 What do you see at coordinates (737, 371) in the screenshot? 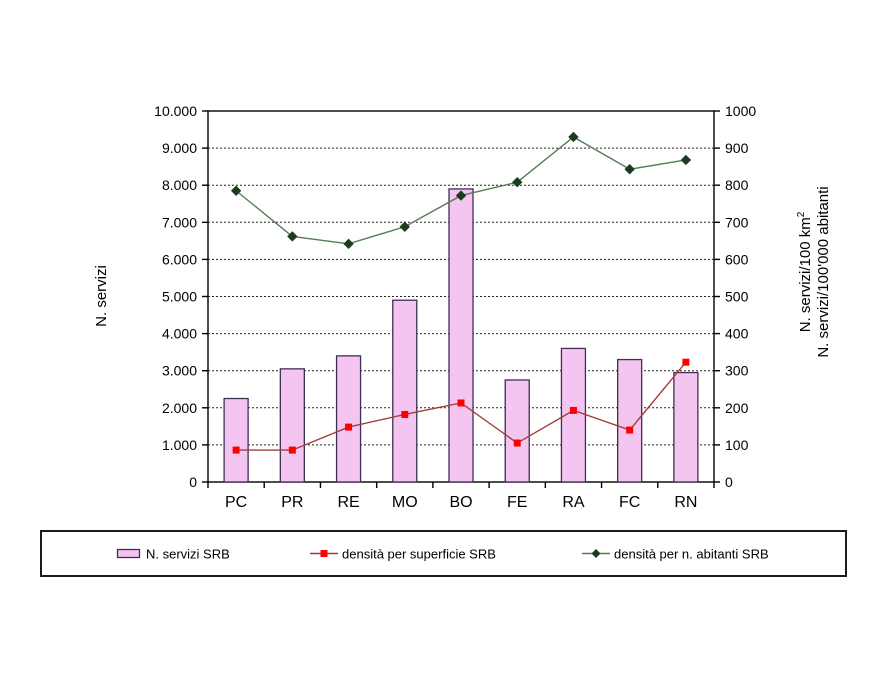
I see `right-axis-tick-label: 300` at bounding box center [737, 371].